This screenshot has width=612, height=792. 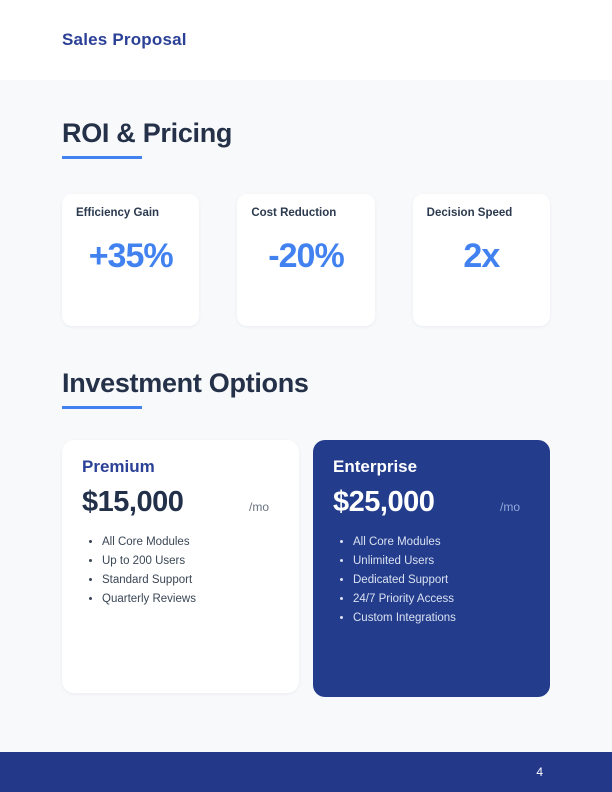 What do you see at coordinates (118, 466) in the screenshot?
I see `plan-name: Premium` at bounding box center [118, 466].